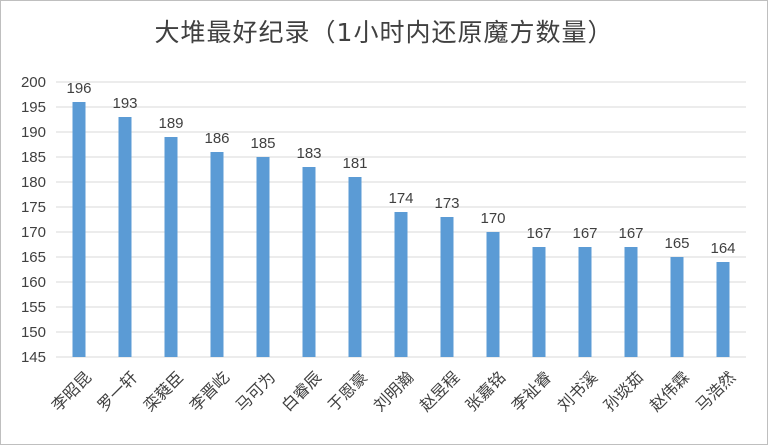  What do you see at coordinates (124, 103) in the screenshot?
I see `data-label: 193` at bounding box center [124, 103].